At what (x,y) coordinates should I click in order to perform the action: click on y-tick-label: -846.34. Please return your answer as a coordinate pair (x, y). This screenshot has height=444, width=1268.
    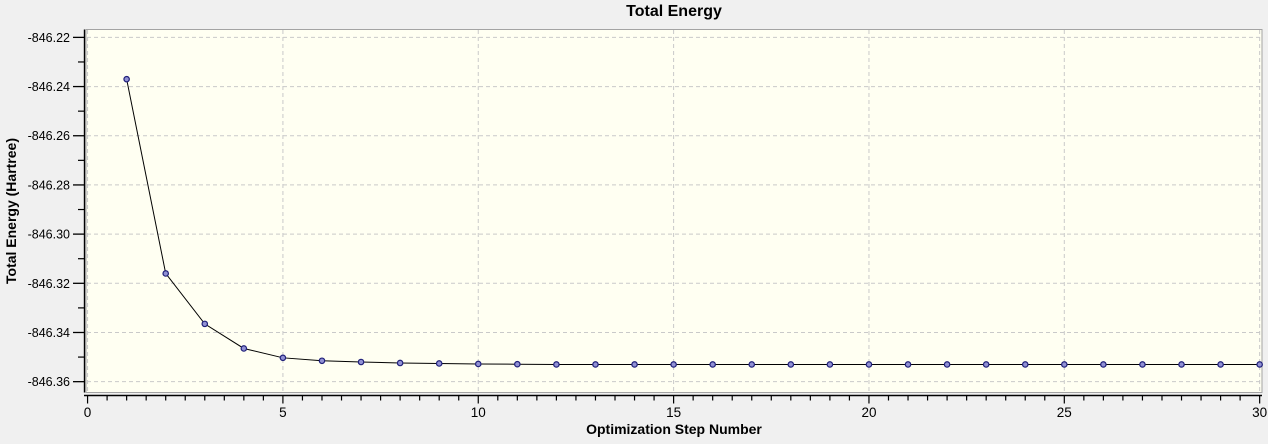
    Looking at the image, I should click on (49, 333).